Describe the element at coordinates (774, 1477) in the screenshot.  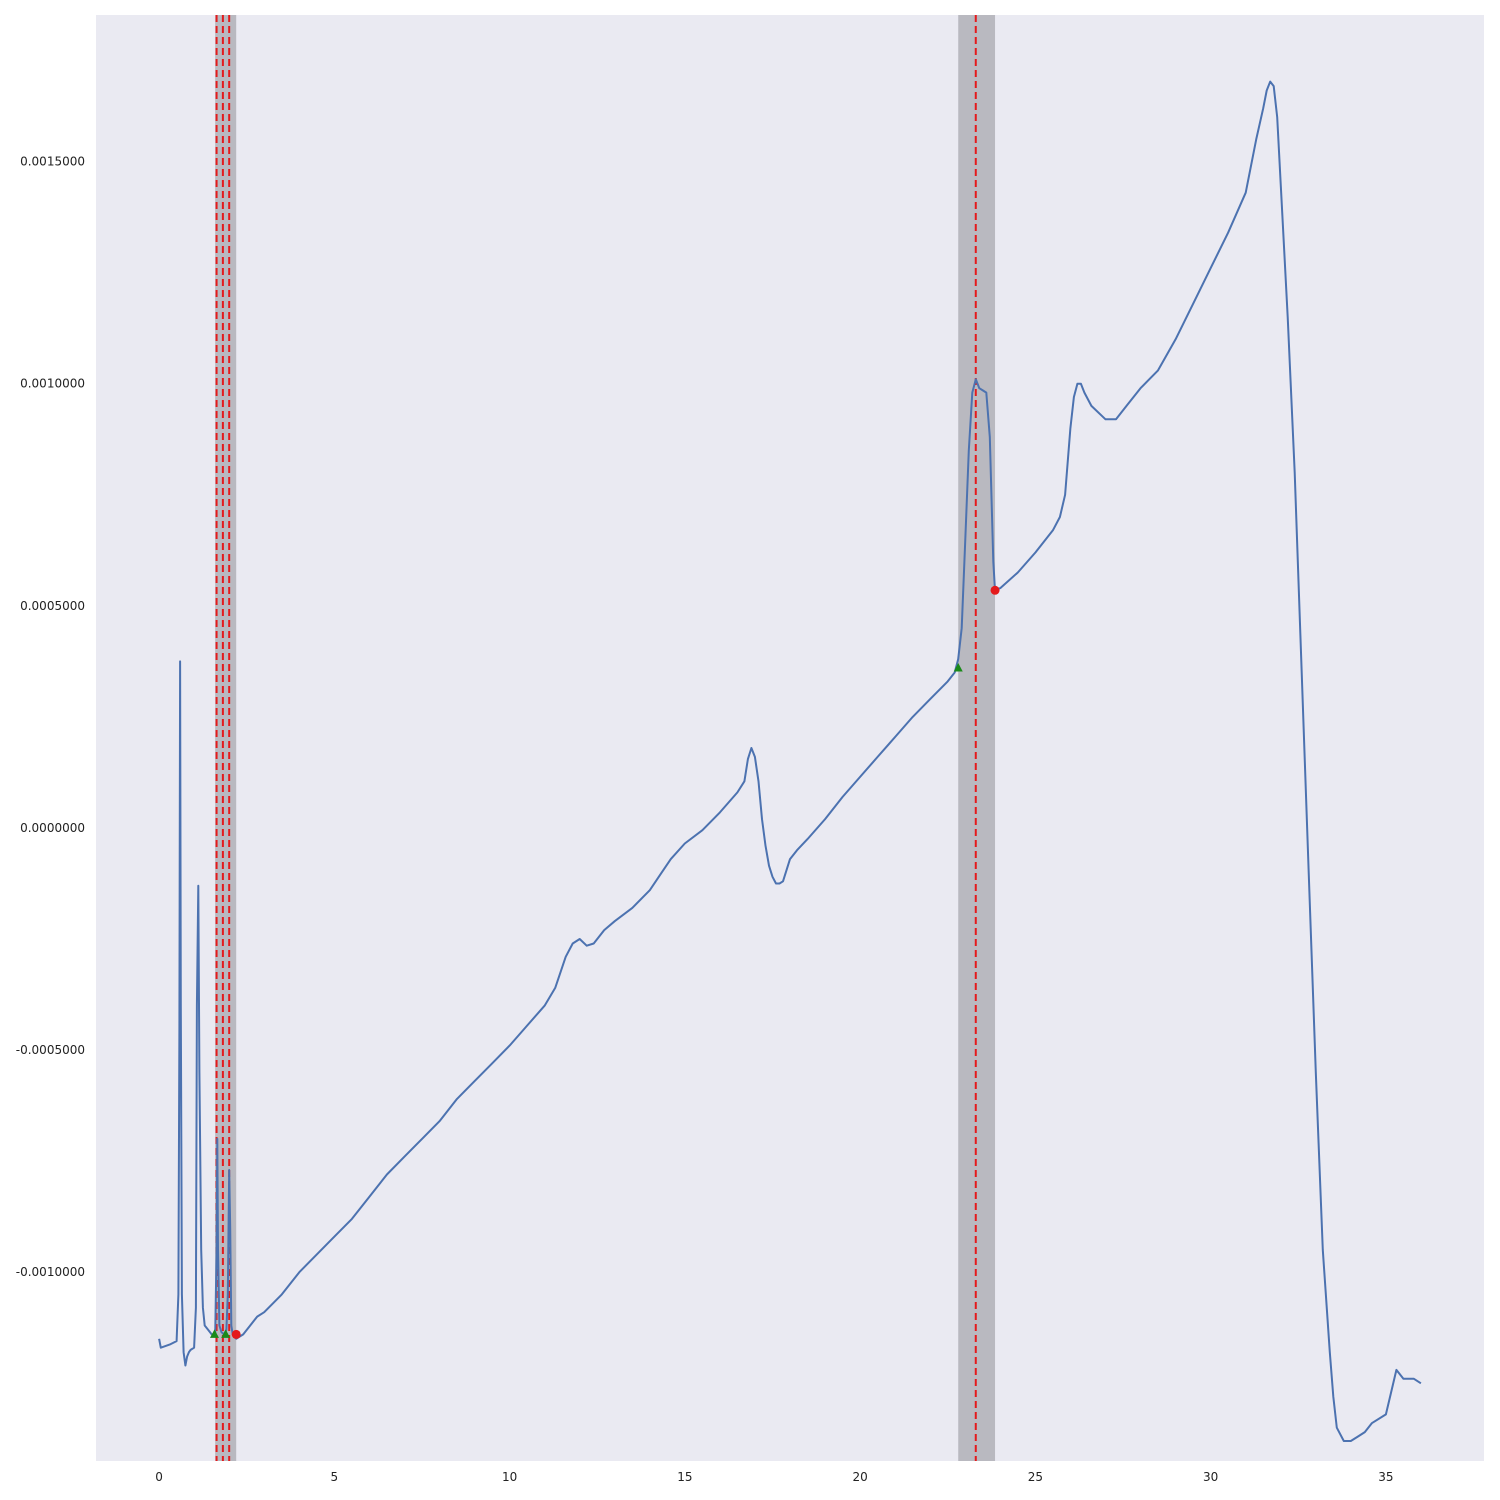
I see `x-axis: 0 5 10 15 20 25 30 35` at that location.